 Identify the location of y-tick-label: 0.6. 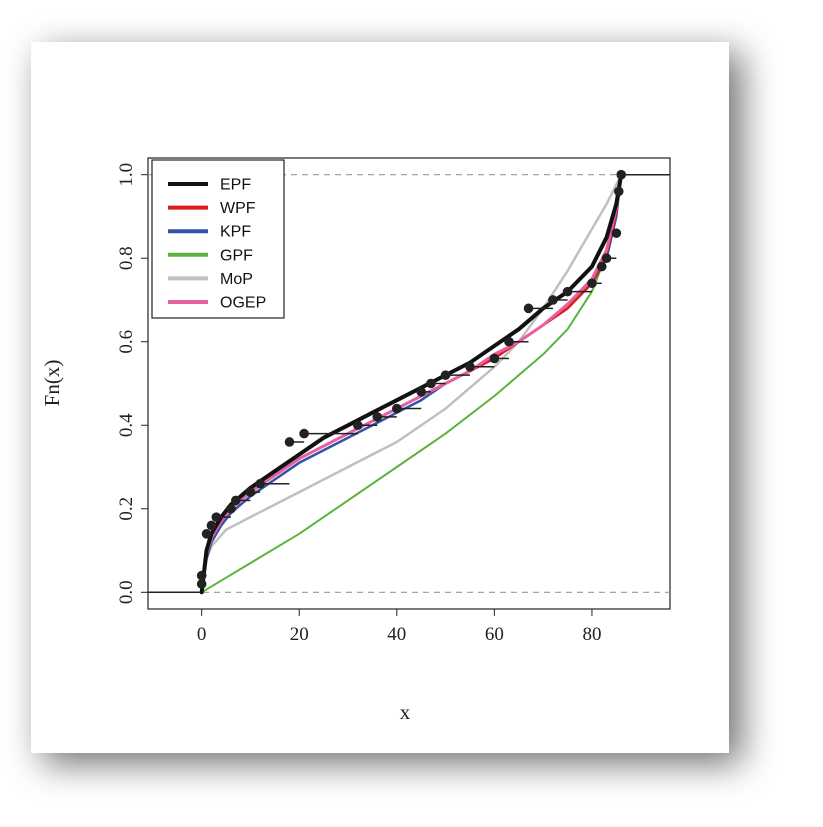
(126, 342).